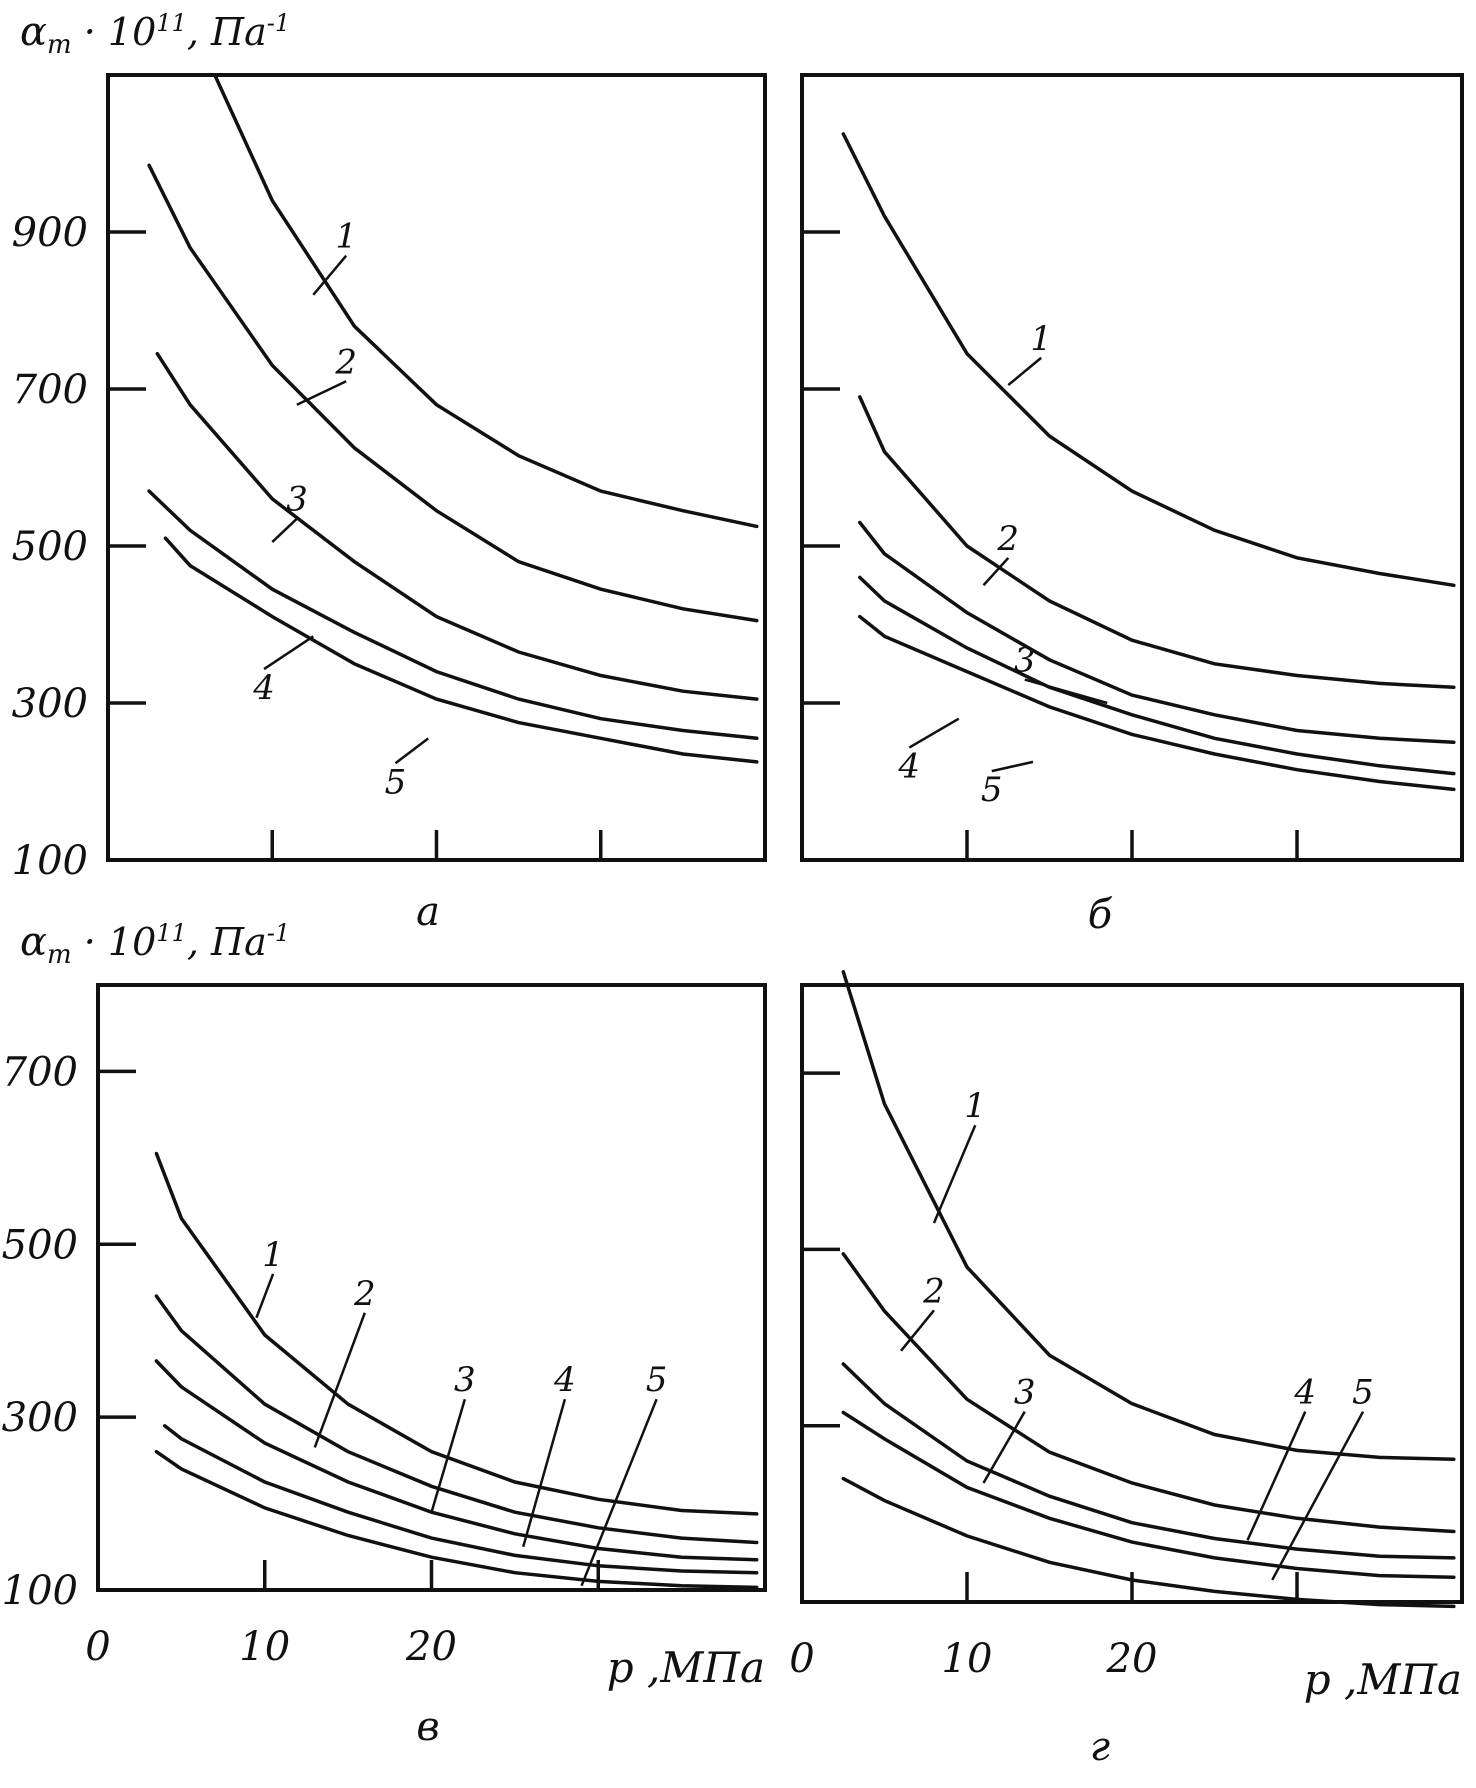  What do you see at coordinates (273, 1255) in the screenshot?
I see `curve-label-v-1: 1` at bounding box center [273, 1255].